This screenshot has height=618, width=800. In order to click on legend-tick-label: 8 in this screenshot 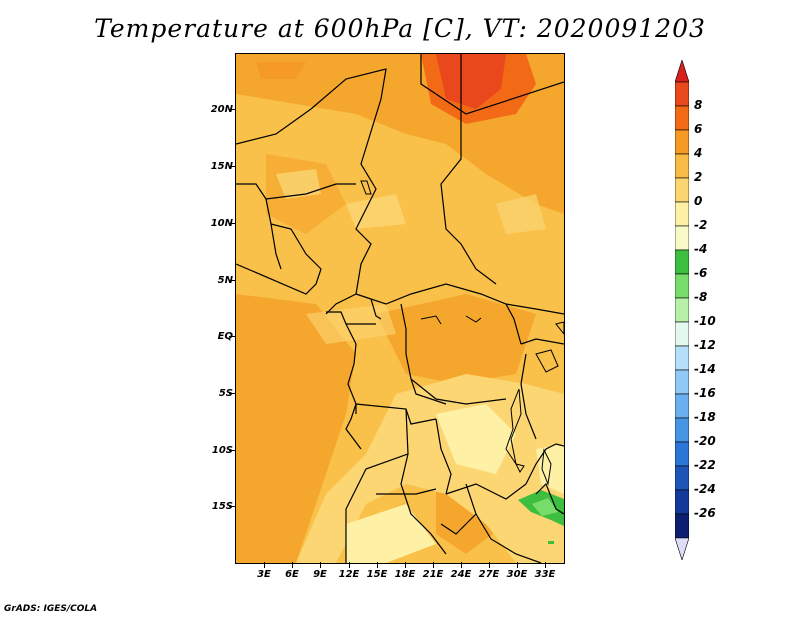, I will do `click(698, 105)`.